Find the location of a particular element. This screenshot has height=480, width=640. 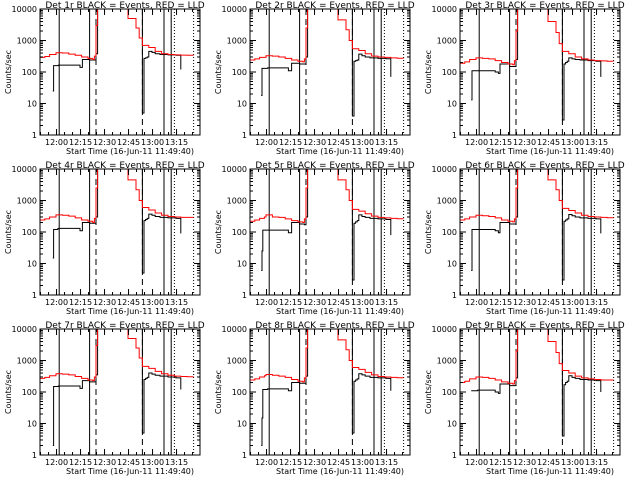

chart-title: Det 8r BLACK = Events, RED = LLD is located at coordinates (334, 326).